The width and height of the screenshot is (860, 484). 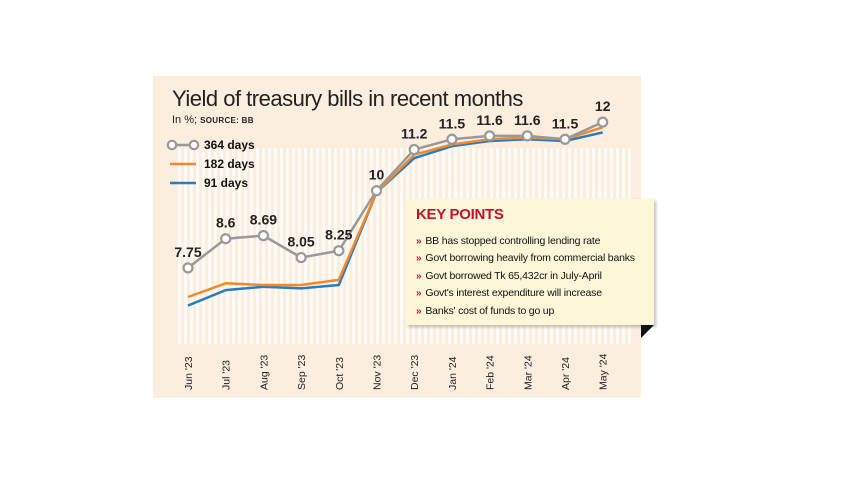 I want to click on tick-label: Nov '23, so click(x=378, y=372).